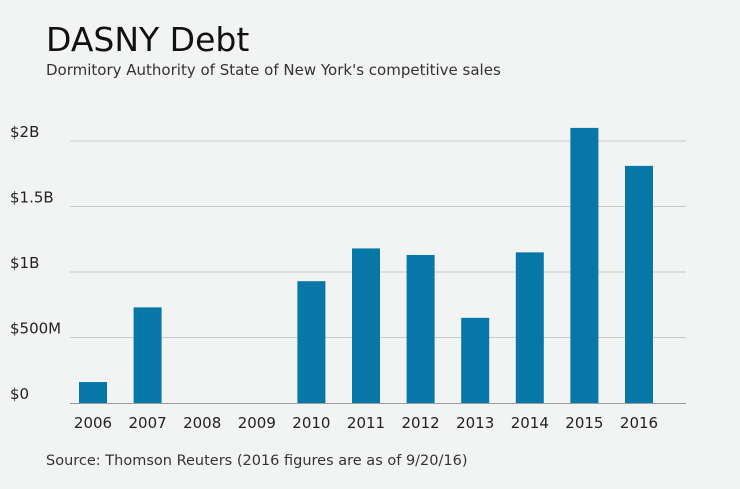 This screenshot has width=740, height=489. Describe the element at coordinates (32, 198) in the screenshot. I see `y-tick-label: $1.5B` at that location.